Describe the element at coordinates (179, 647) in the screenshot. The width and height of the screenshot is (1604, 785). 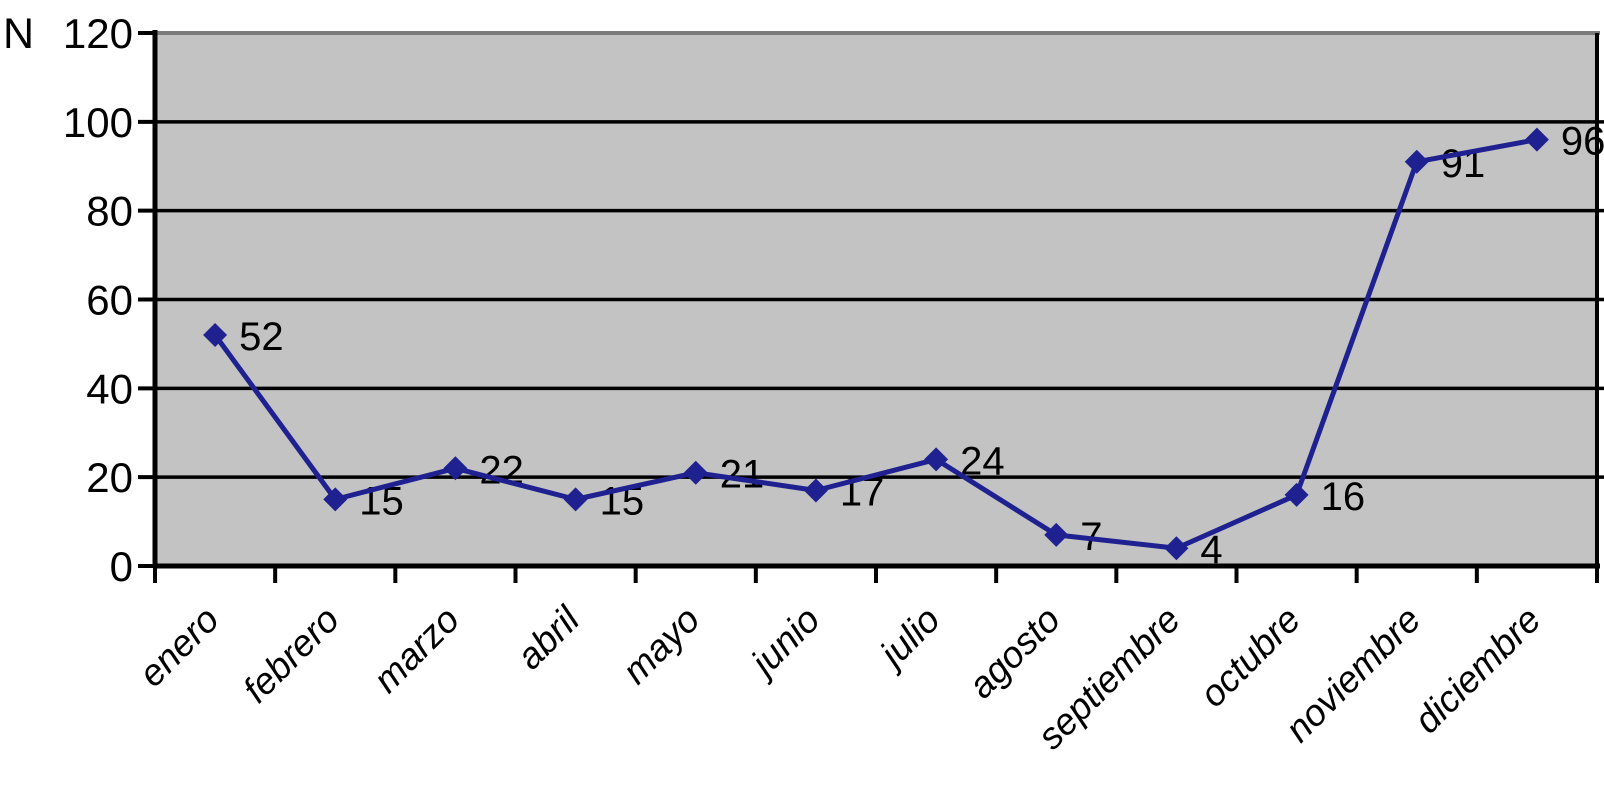
I see `x-tick-label: enero` at that location.